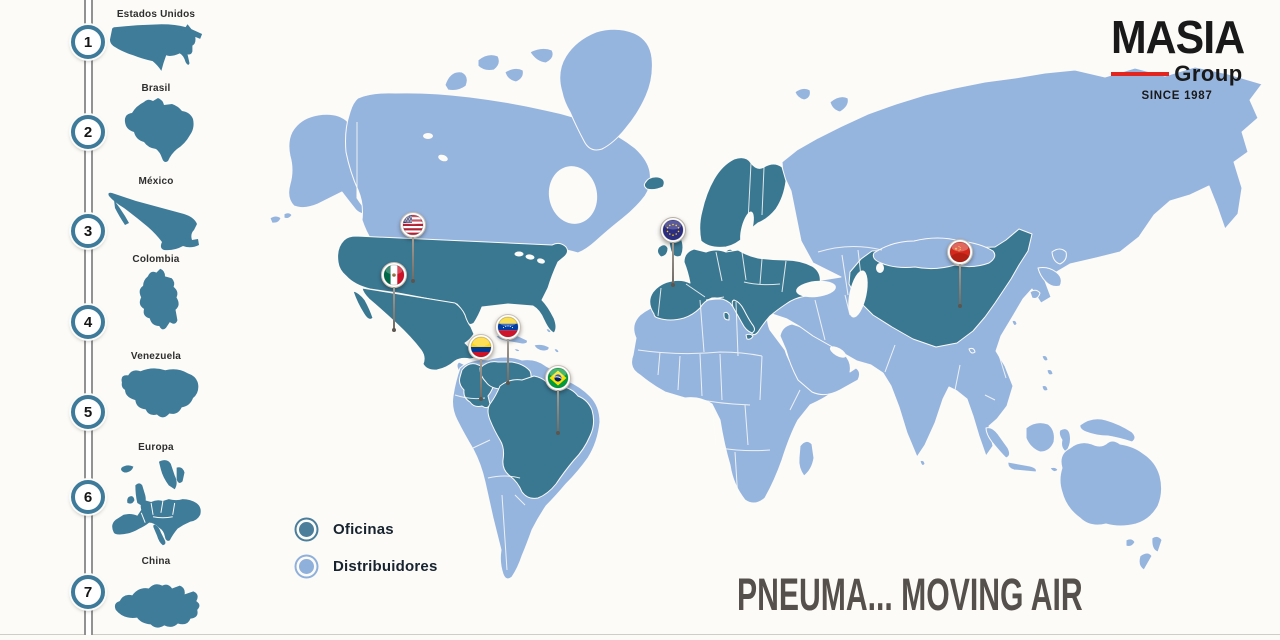  Describe the element at coordinates (413, 247) in the screenshot. I see `map-pin-usa` at that location.